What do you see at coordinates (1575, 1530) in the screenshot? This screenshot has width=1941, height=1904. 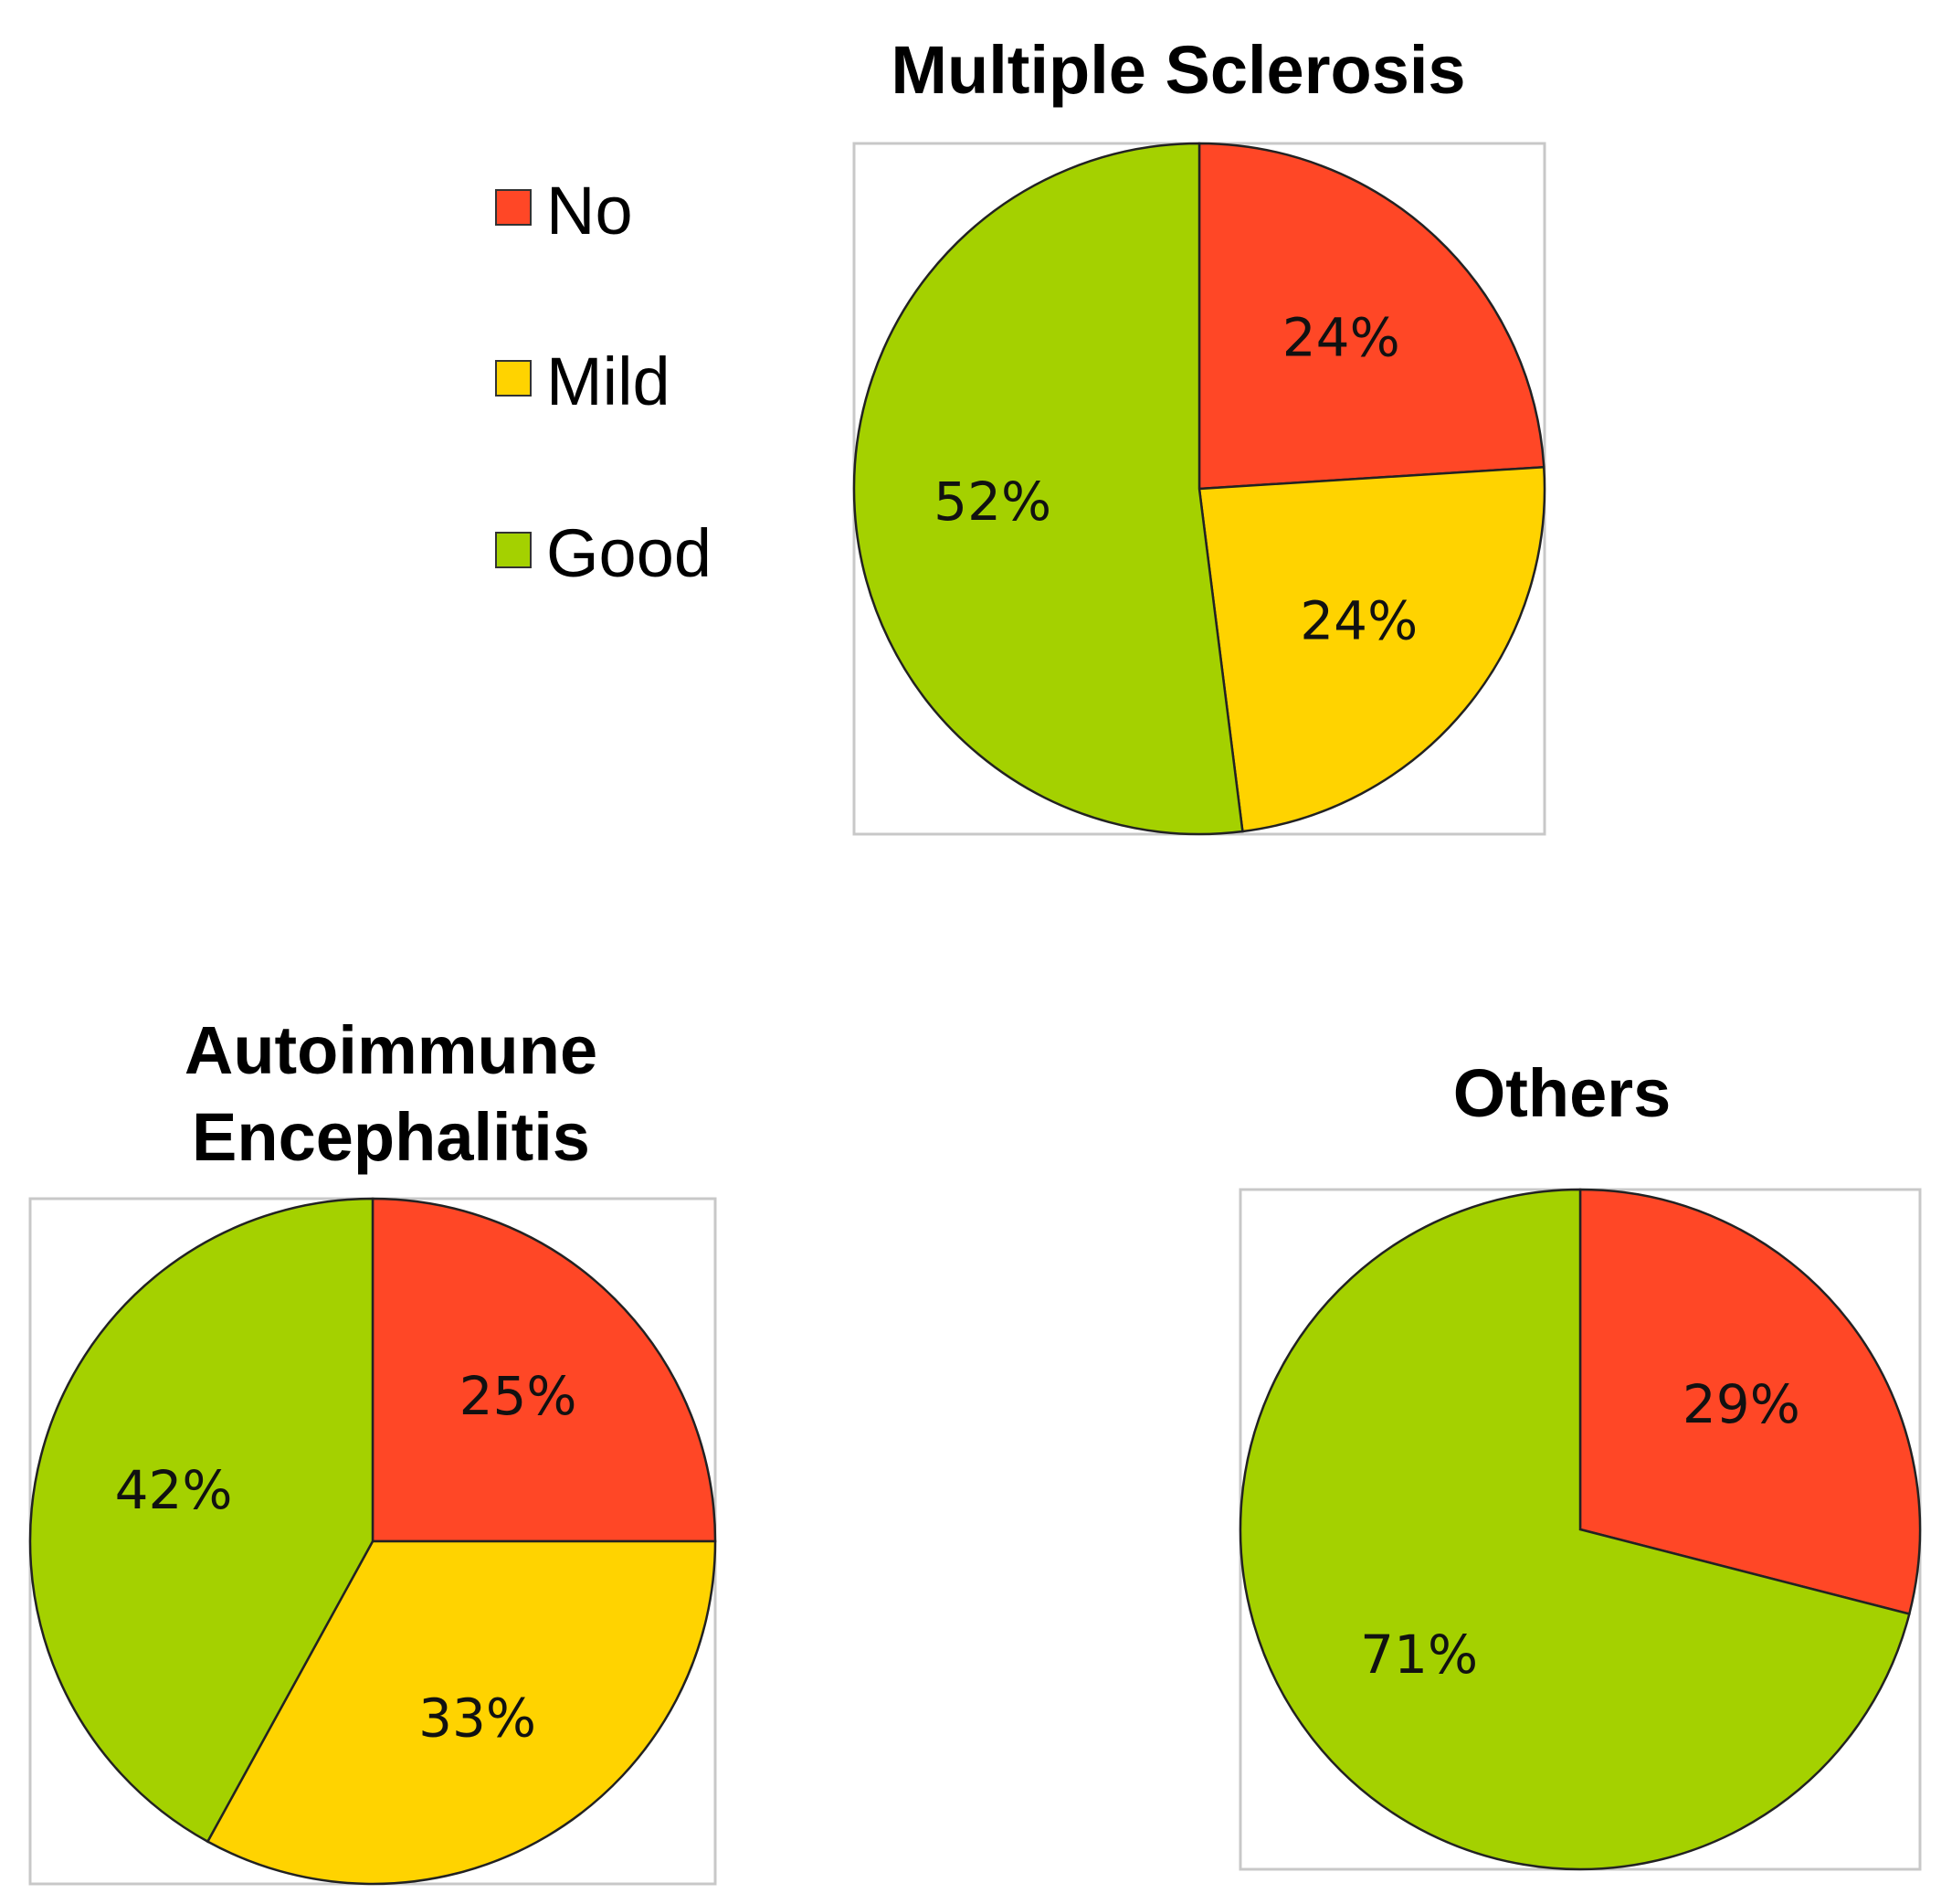 I see `pie-slice-others-good` at bounding box center [1575, 1530].